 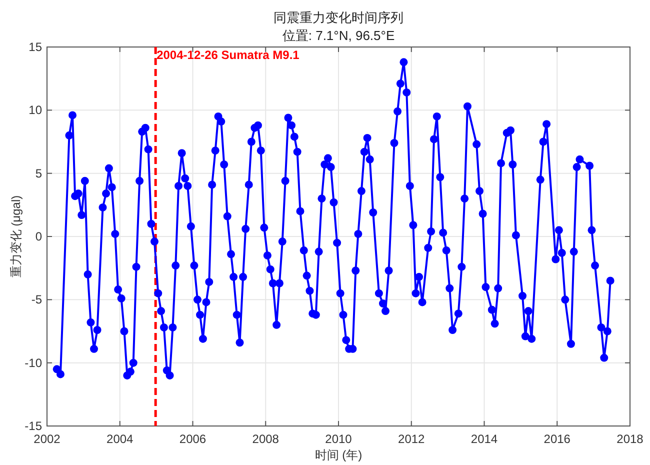 What do you see at coordinates (38, 173) in the screenshot?
I see `ytick: 5` at bounding box center [38, 173].